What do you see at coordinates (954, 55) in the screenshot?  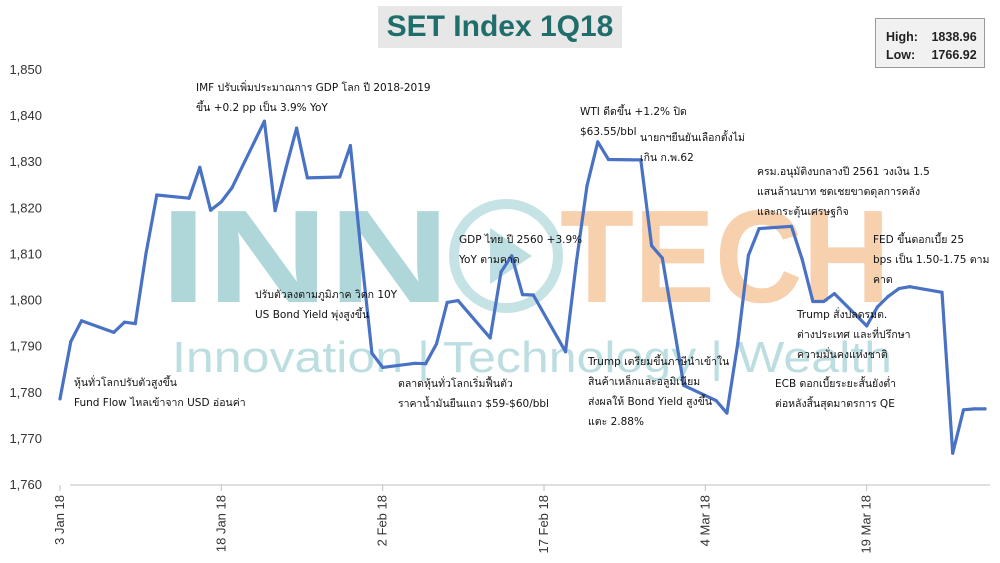 I see `low-value: 1766.92` at bounding box center [954, 55].